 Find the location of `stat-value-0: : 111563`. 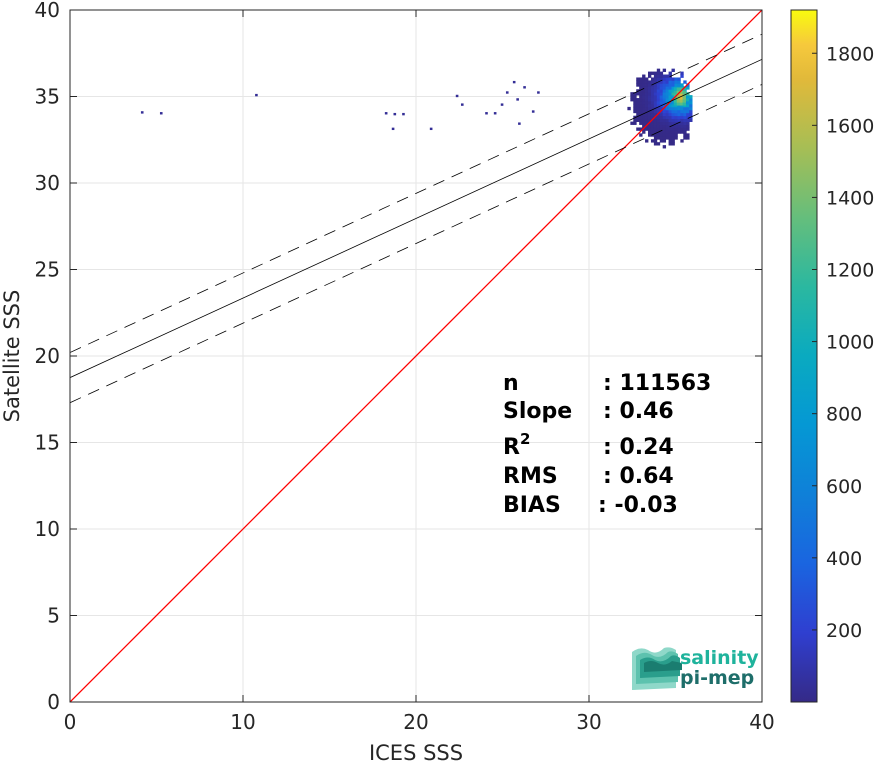

stat-value-0: : 111563 is located at coordinates (657, 383).